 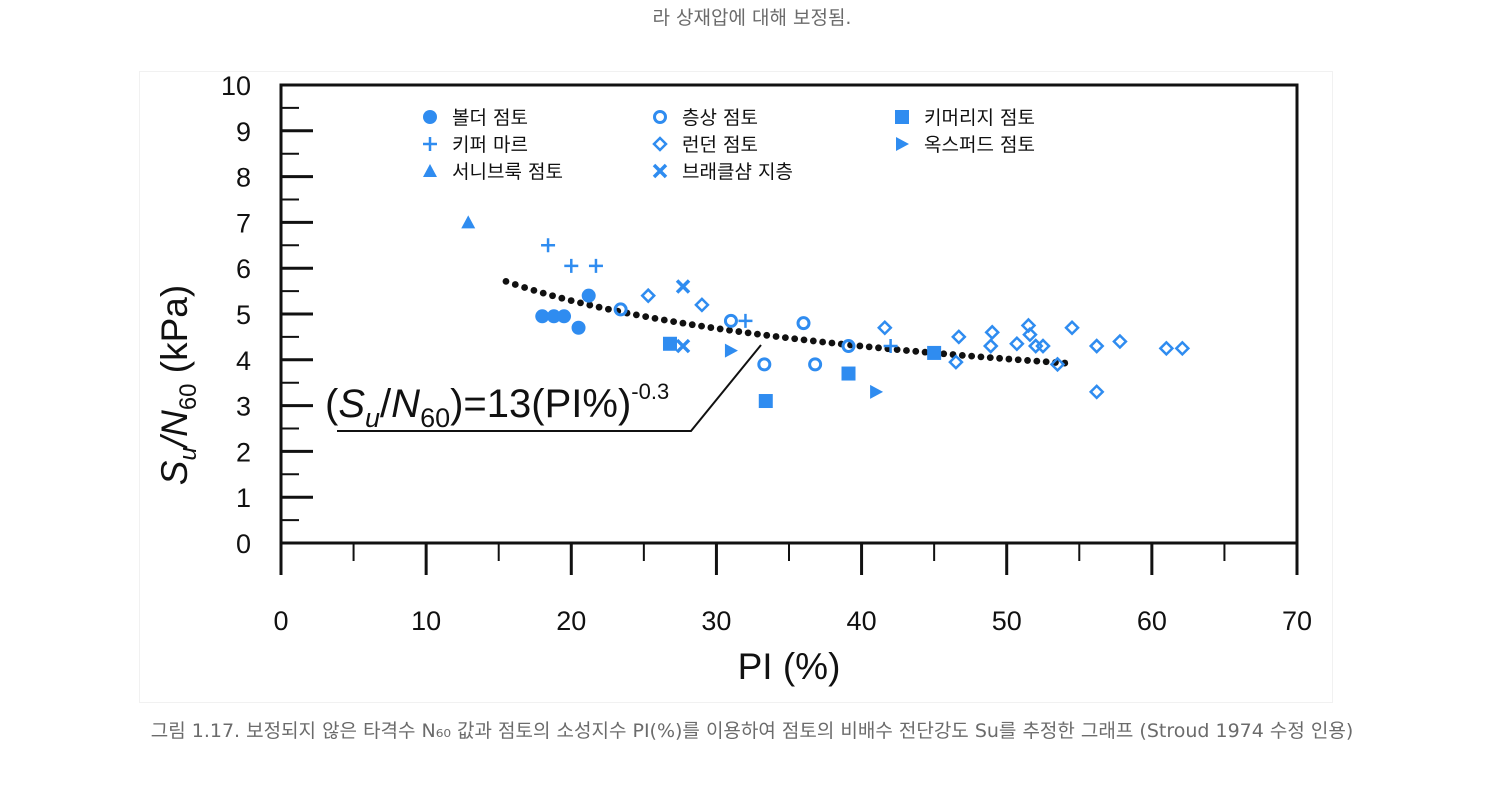 I want to click on fit-equation-label: (Su/N60)=13(PI%)-0.3, so click(x=497, y=406).